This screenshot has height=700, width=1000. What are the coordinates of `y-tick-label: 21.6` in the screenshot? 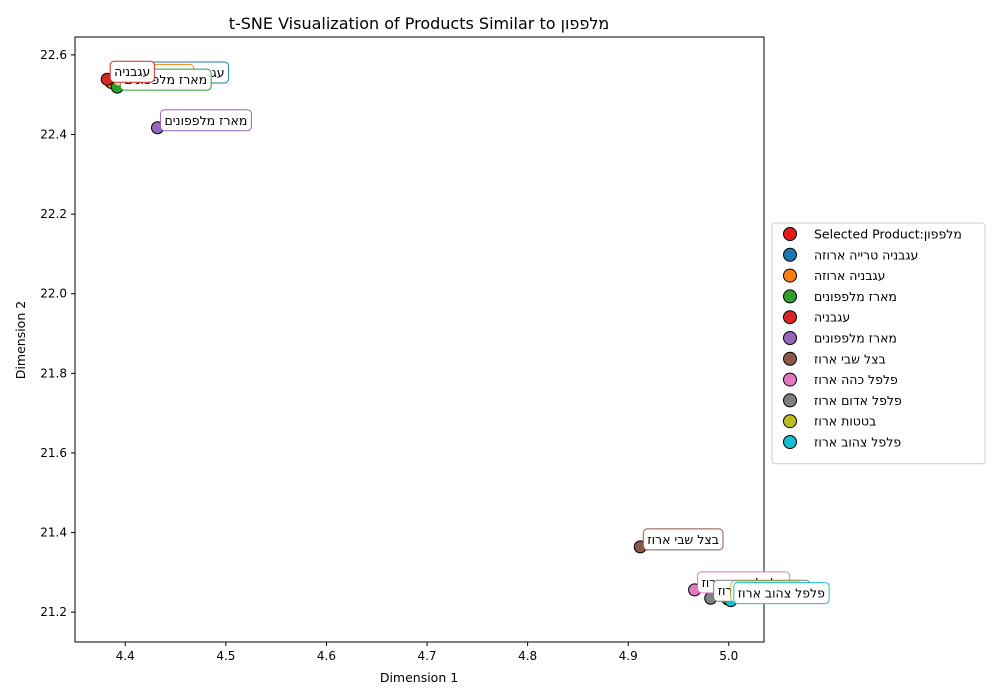 It's located at (53, 453).